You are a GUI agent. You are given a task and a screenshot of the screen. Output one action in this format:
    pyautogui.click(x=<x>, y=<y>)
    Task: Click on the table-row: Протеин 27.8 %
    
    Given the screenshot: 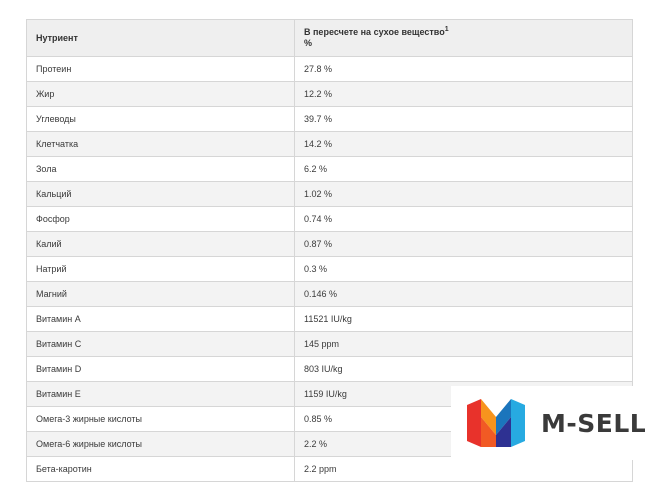 What is the action you would take?
    pyautogui.click(x=329, y=69)
    